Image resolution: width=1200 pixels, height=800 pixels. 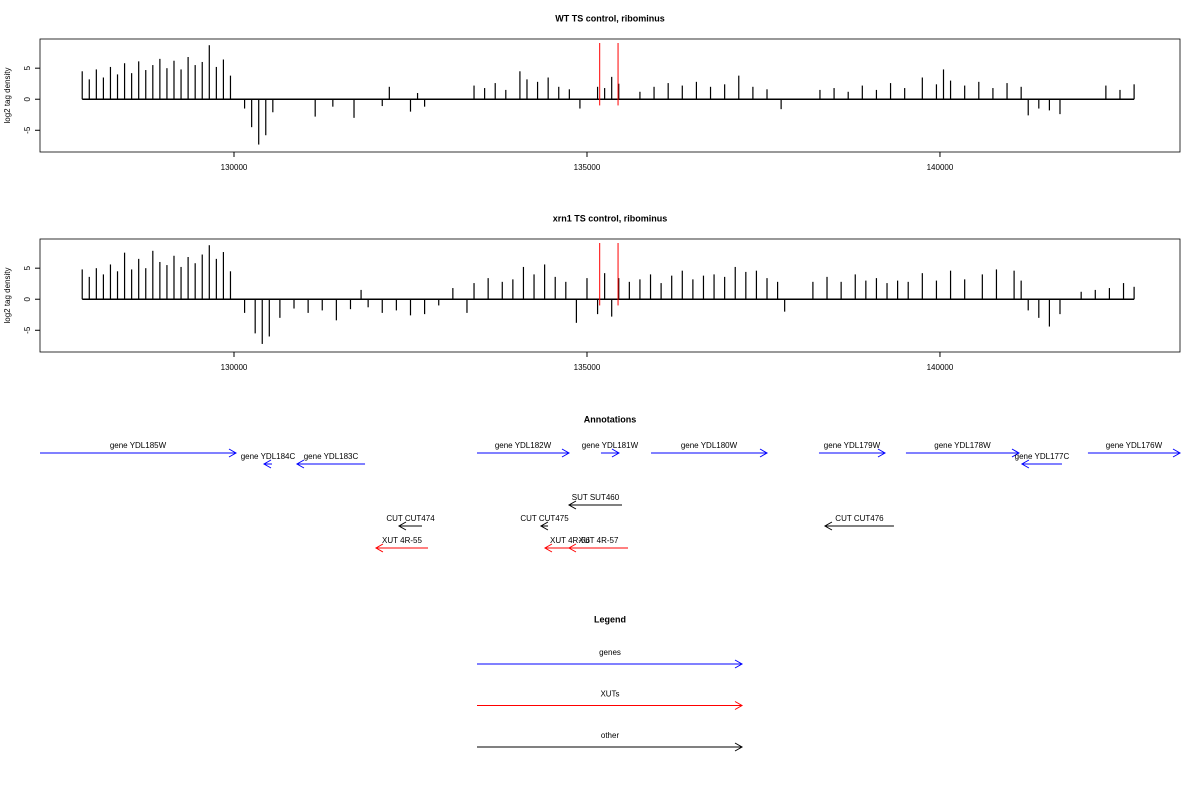 What do you see at coordinates (402, 540) in the screenshot?
I see `feature-label: XUT 4R-55` at bounding box center [402, 540].